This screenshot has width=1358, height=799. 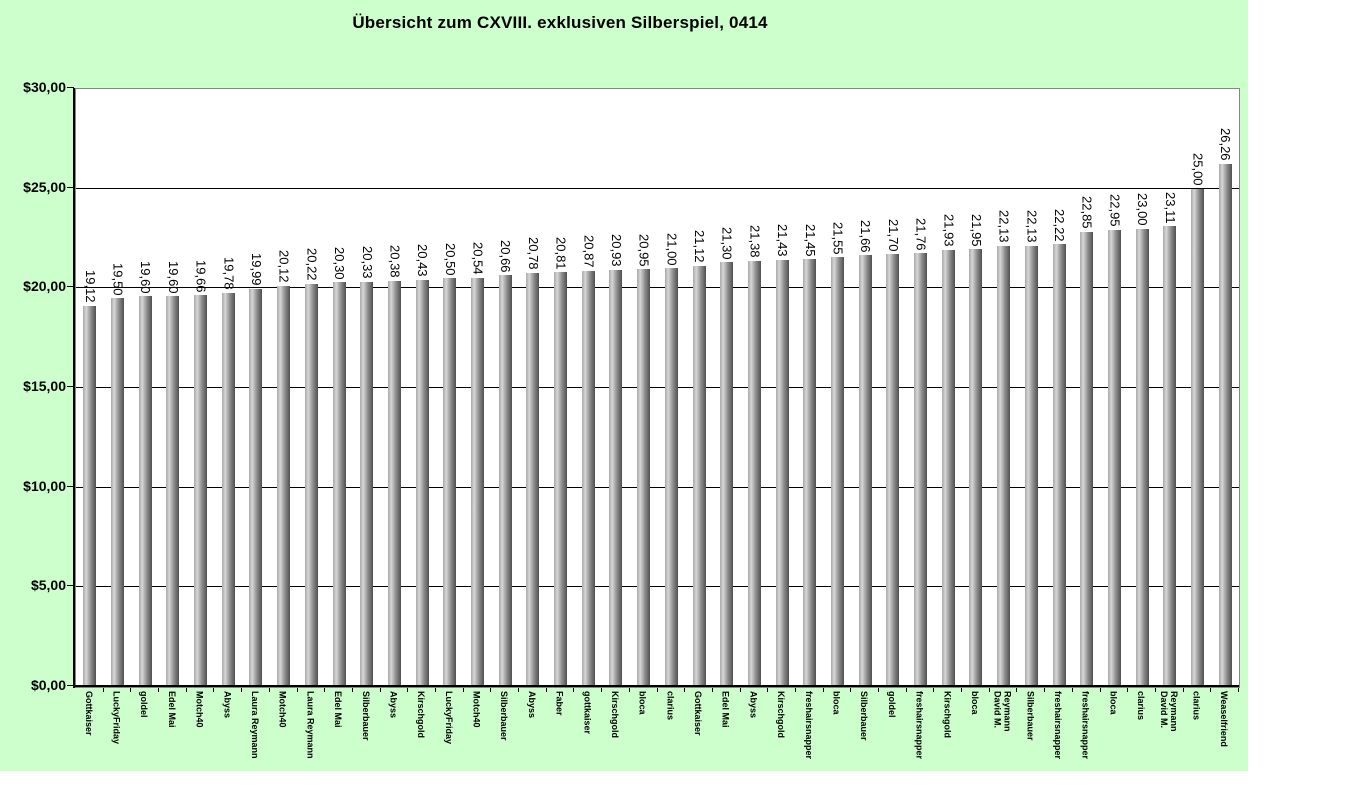 I want to click on bar-value-label: 20,95, so click(x=644, y=250).